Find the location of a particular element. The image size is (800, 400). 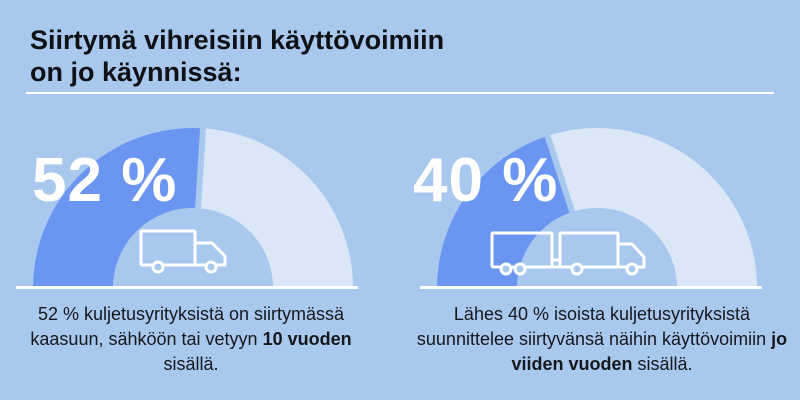

truck-icon is located at coordinates (183, 251).